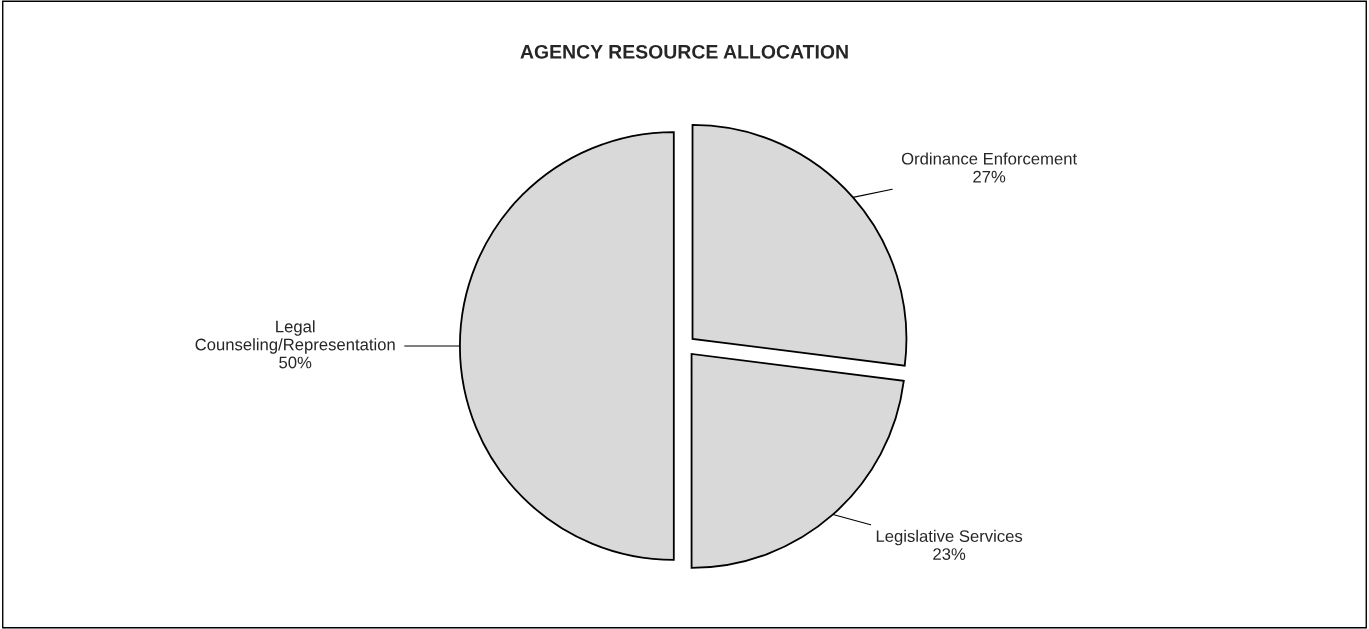 This screenshot has width=1369, height=629. I want to click on data-label: 27%, so click(989, 176).